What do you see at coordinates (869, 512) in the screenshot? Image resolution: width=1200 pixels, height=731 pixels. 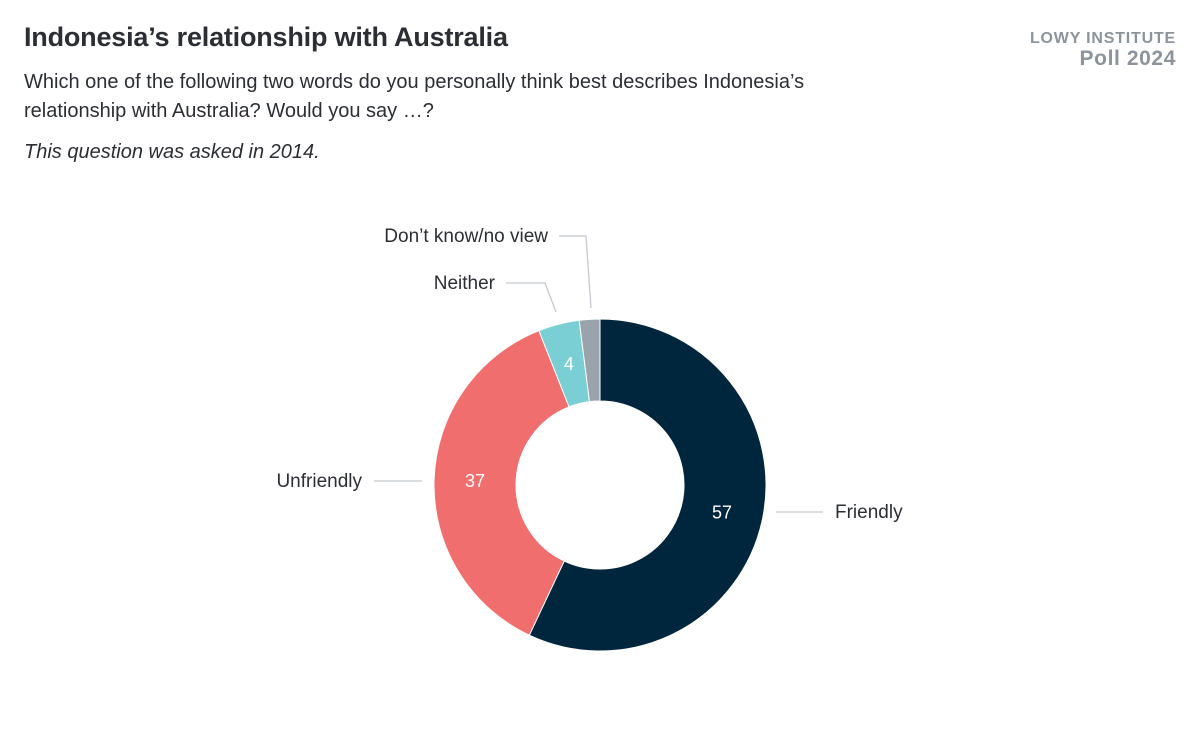 I see `category-label-friendly: Friendly` at bounding box center [869, 512].